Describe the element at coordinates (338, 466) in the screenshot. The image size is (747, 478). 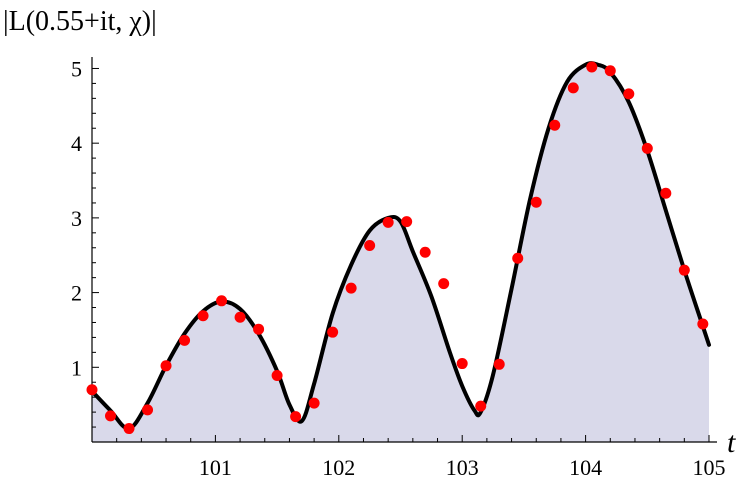
I see `x-tick-label: 102` at that location.